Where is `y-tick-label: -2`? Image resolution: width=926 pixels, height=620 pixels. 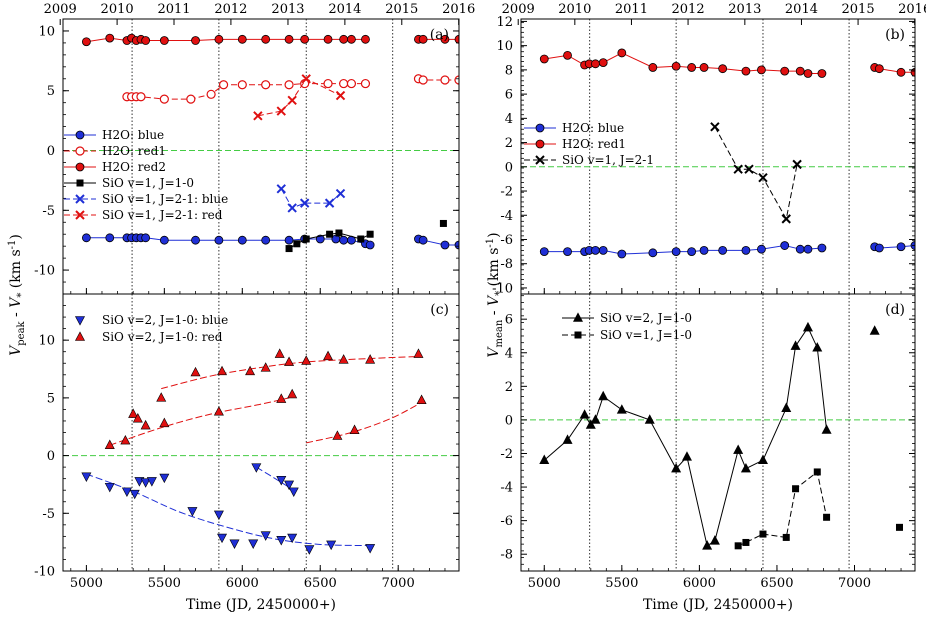 y-tick-label: -2 is located at coordinates (506, 192).